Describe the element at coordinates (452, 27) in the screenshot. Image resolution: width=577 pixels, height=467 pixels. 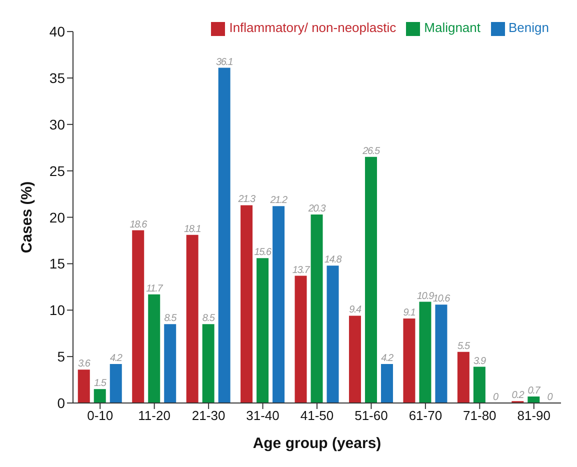
I see `legend-label: Malignant` at that location.